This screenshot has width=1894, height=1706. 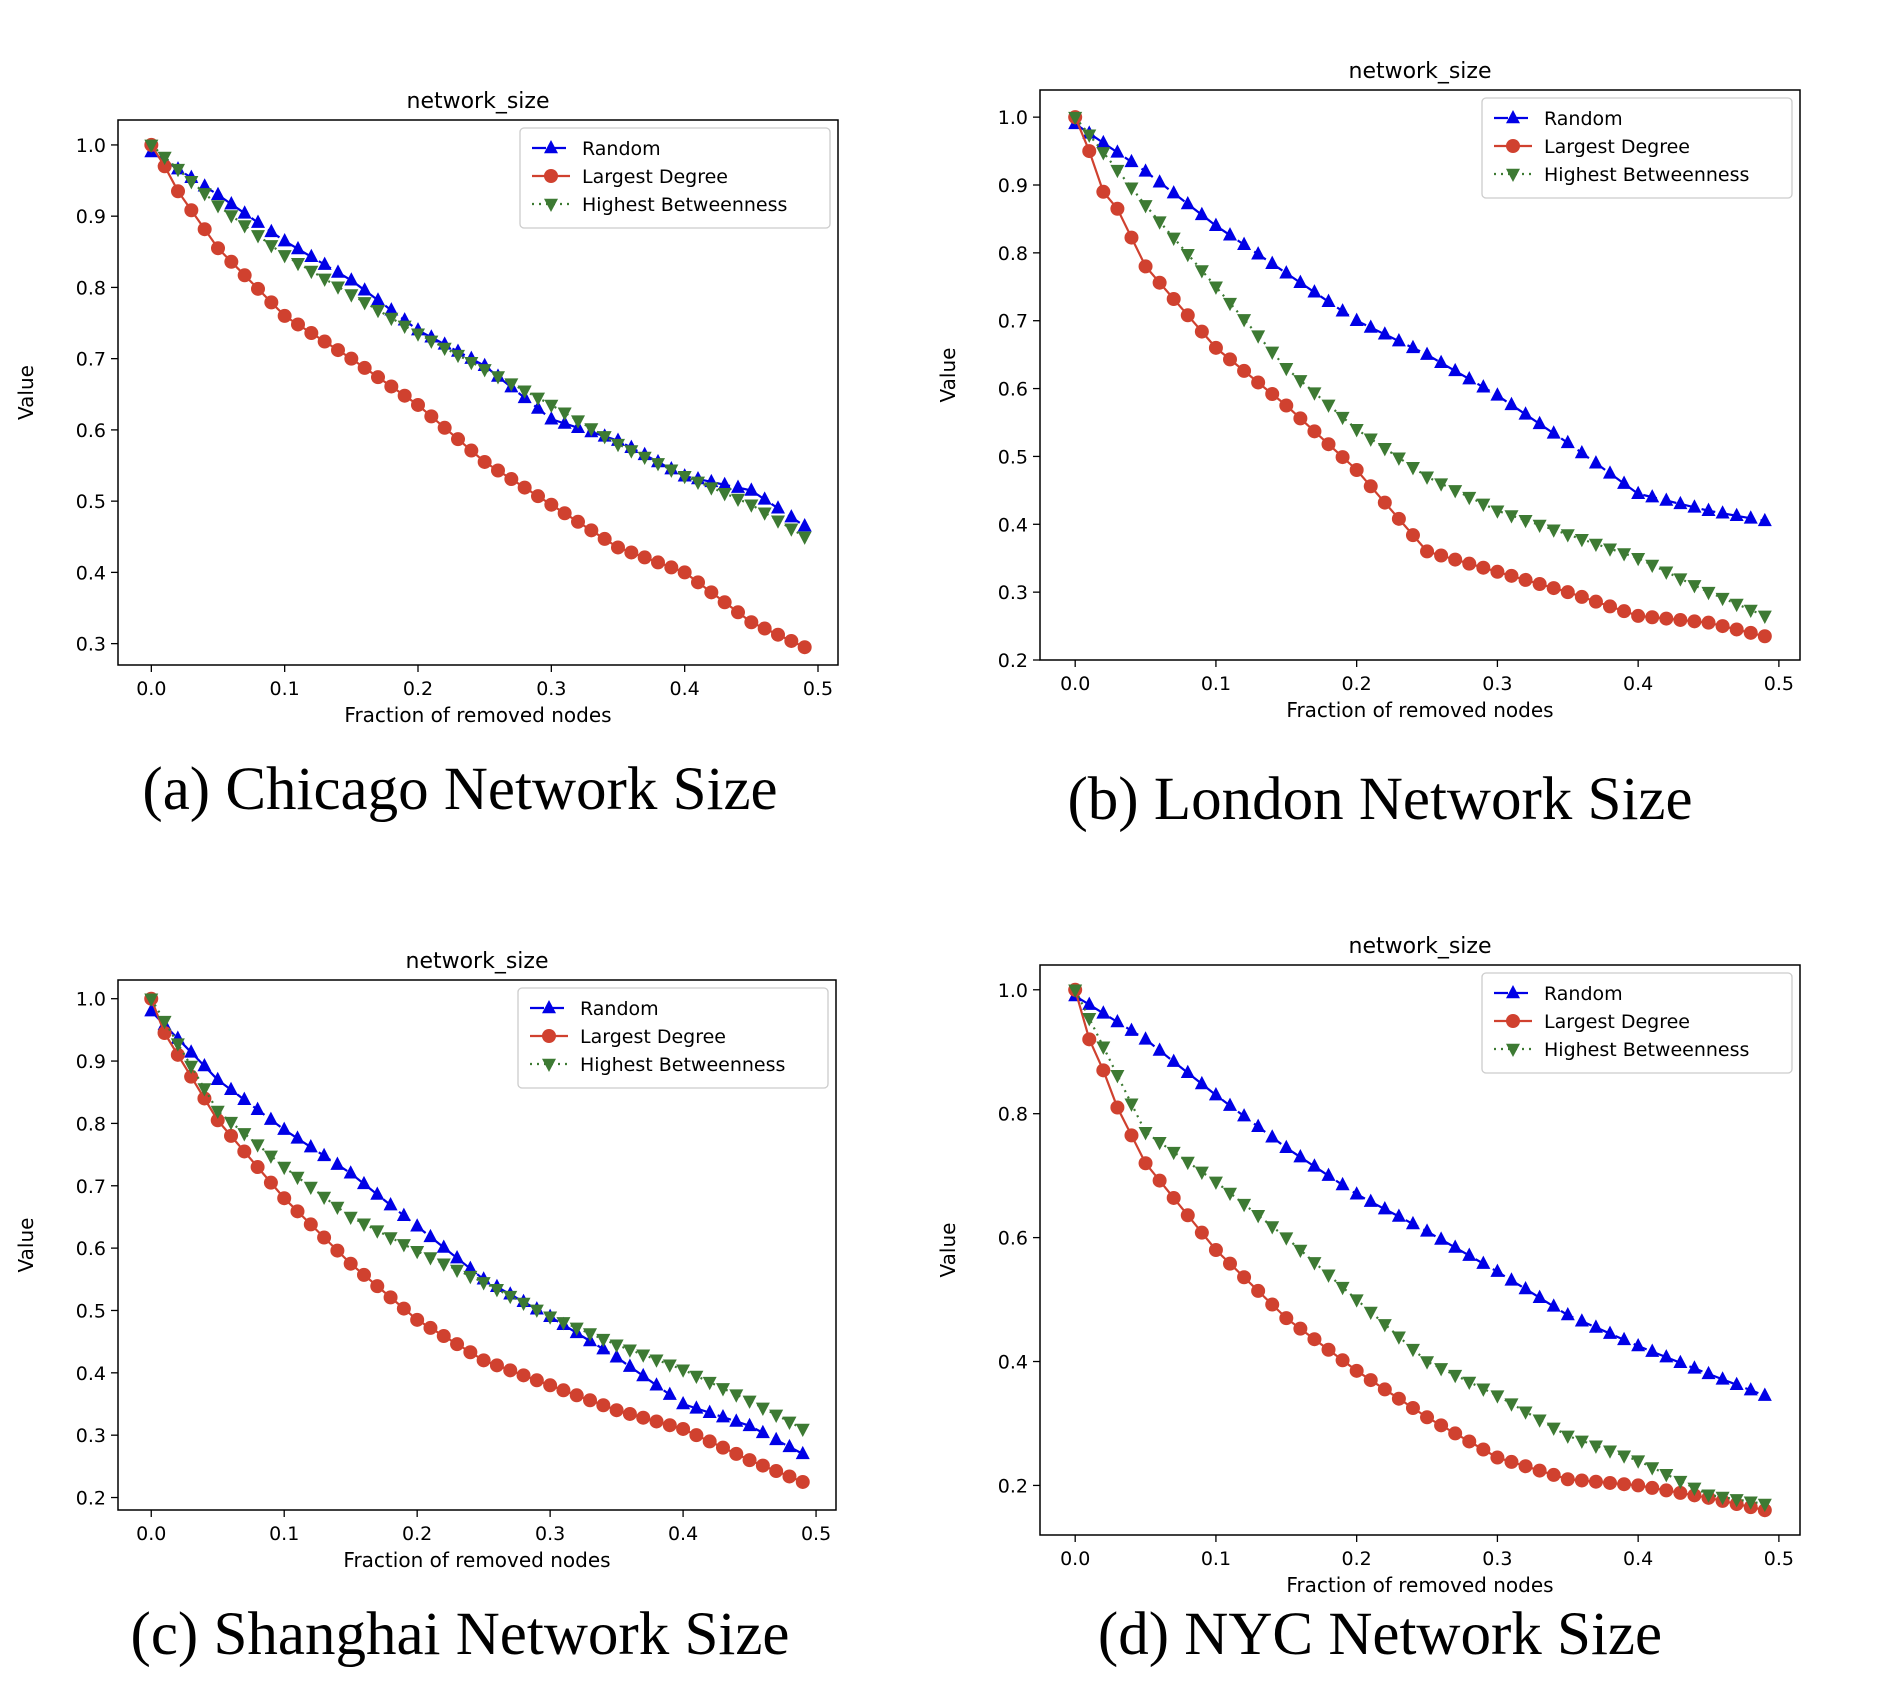 I want to click on x-tick-label: 0.0, so click(x=151, y=689).